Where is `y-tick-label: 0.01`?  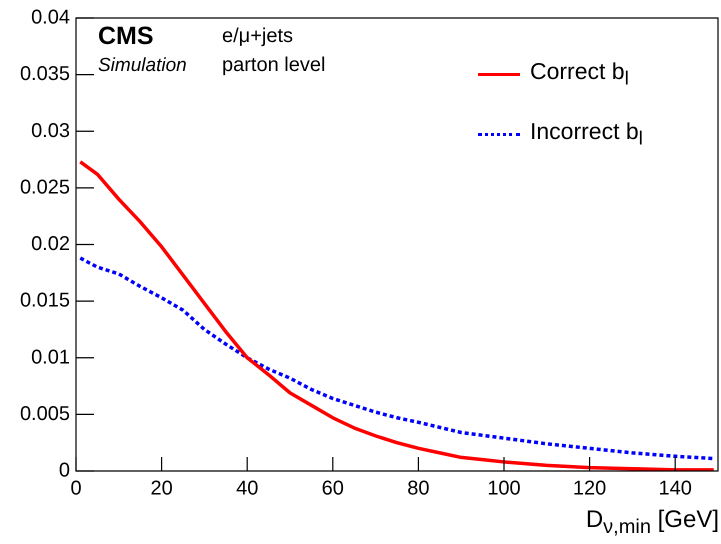 y-tick-label: 0.01 is located at coordinates (50, 357).